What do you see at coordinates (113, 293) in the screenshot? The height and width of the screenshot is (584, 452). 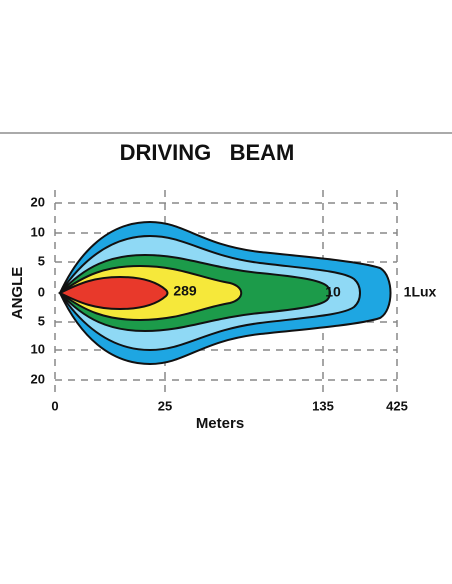 I see `zone-red` at bounding box center [113, 293].